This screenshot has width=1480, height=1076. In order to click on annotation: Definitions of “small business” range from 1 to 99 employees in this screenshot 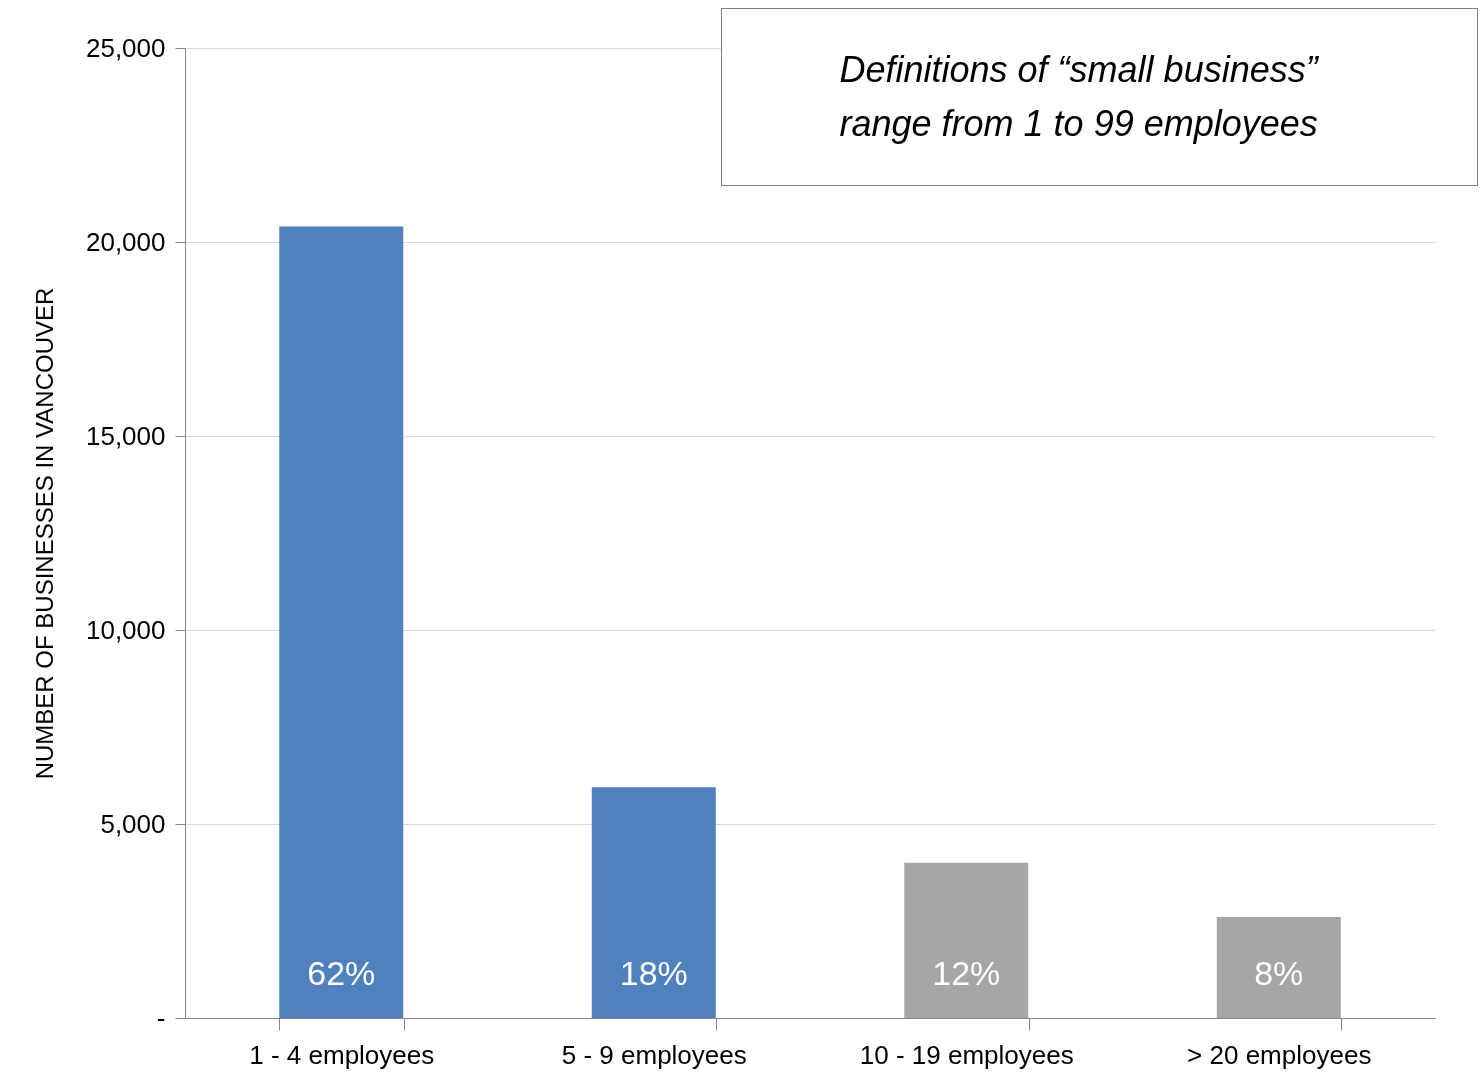, I will do `click(1079, 97)`.